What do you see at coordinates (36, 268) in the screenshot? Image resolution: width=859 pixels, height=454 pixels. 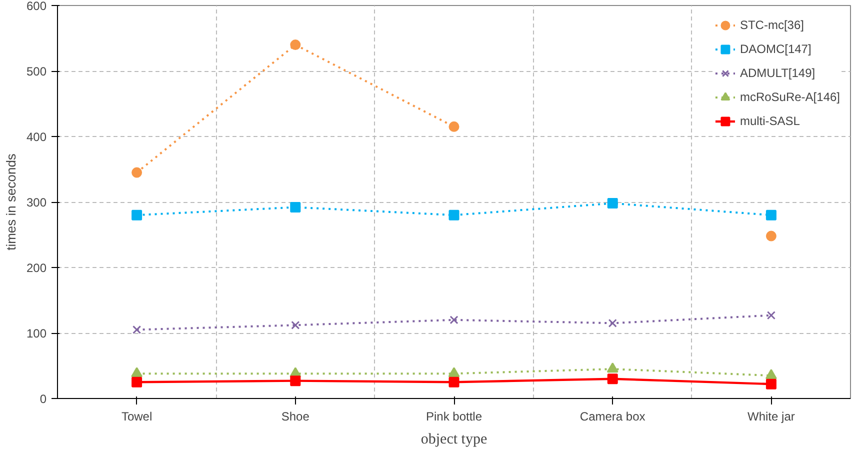 I see `y-tick-label: 200` at bounding box center [36, 268].